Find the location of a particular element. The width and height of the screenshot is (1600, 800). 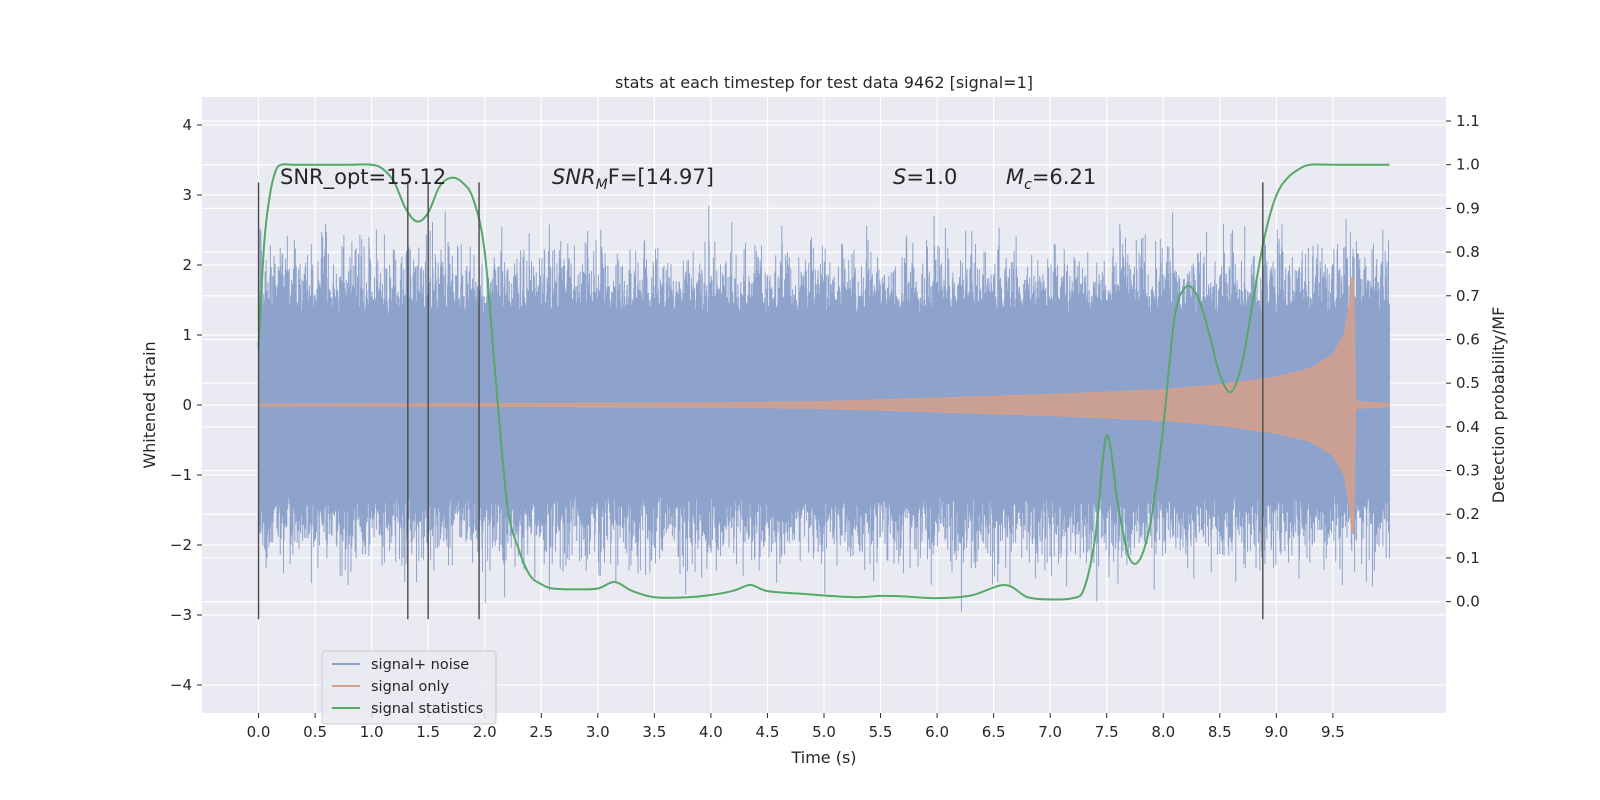

y2tick-label-6: 0.6 is located at coordinates (1468, 339).